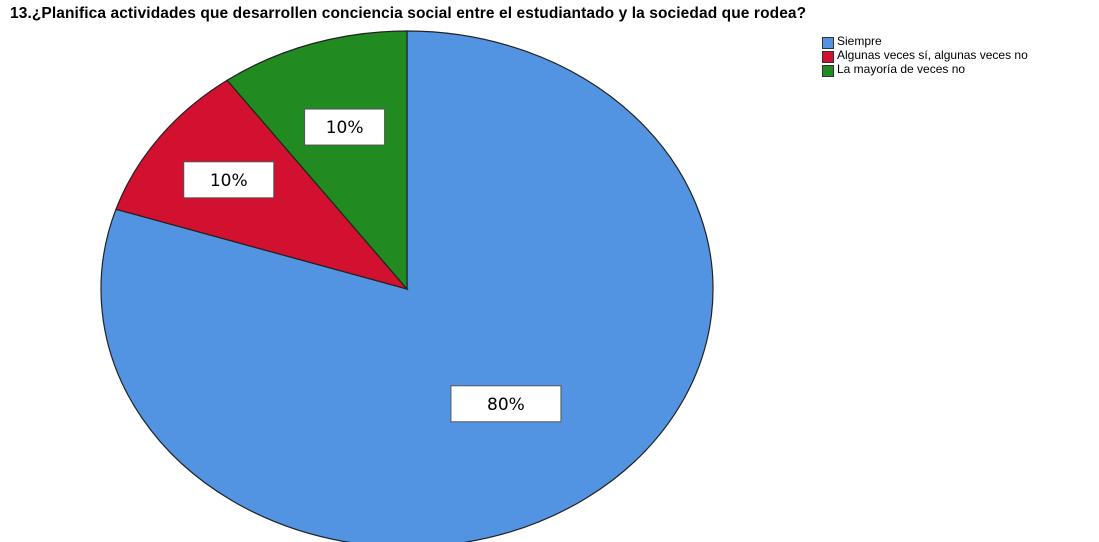 The height and width of the screenshot is (542, 1099). I want to click on legend-label-mayoria-no: La mayoría de veces no, so click(901, 69).